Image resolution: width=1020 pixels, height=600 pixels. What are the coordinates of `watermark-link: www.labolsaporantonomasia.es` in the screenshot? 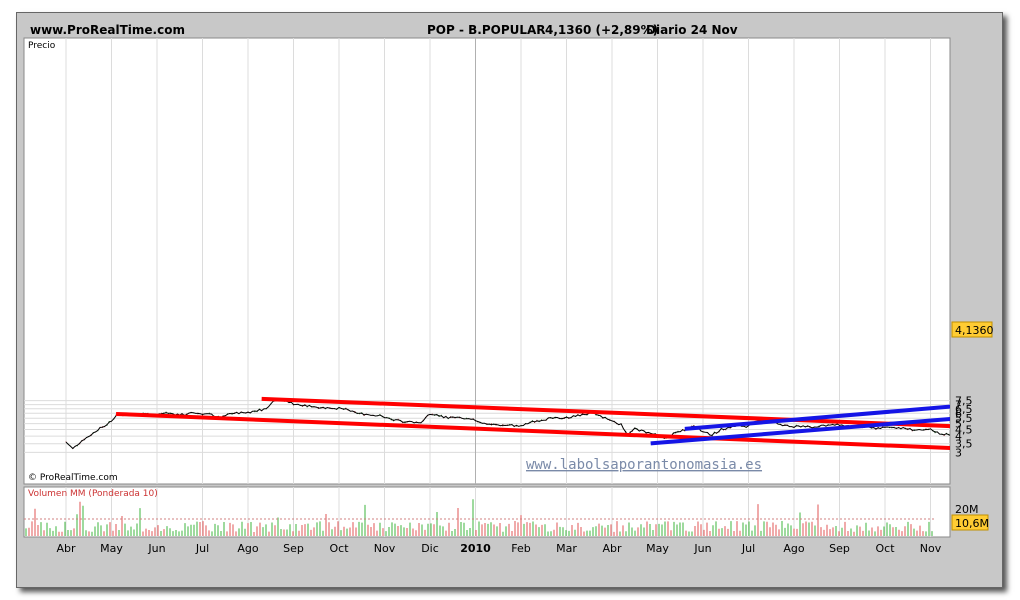 It's located at (644, 465).